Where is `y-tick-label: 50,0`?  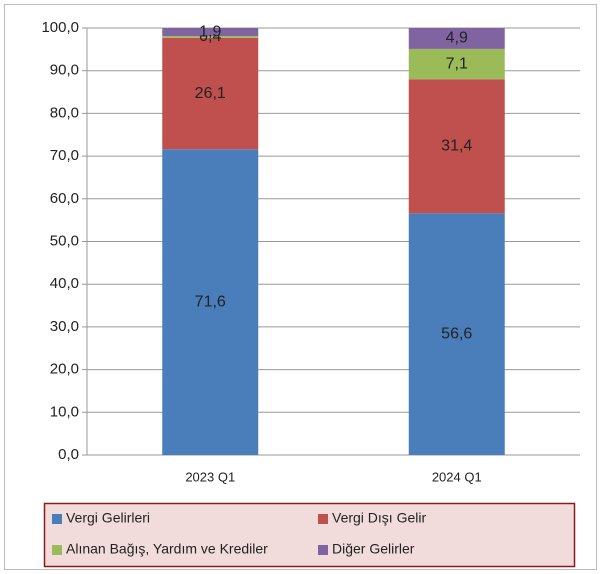 y-tick-label: 50,0 is located at coordinates (64, 240).